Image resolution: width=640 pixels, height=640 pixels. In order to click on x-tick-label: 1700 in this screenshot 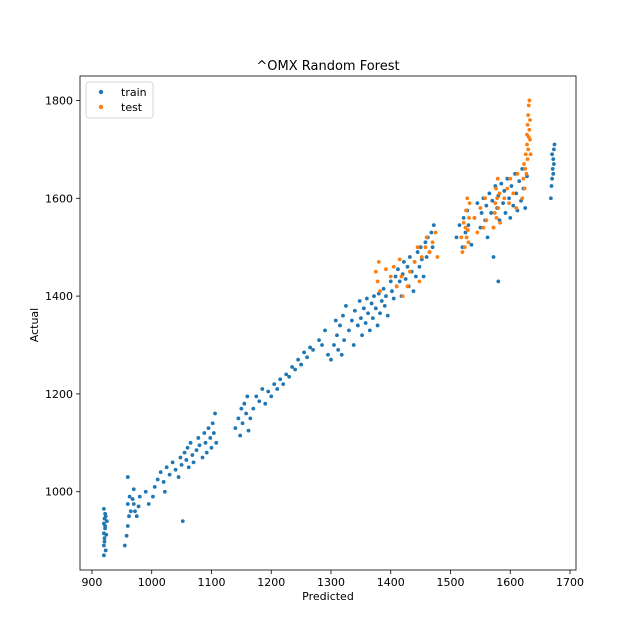, I will do `click(570, 582)`.